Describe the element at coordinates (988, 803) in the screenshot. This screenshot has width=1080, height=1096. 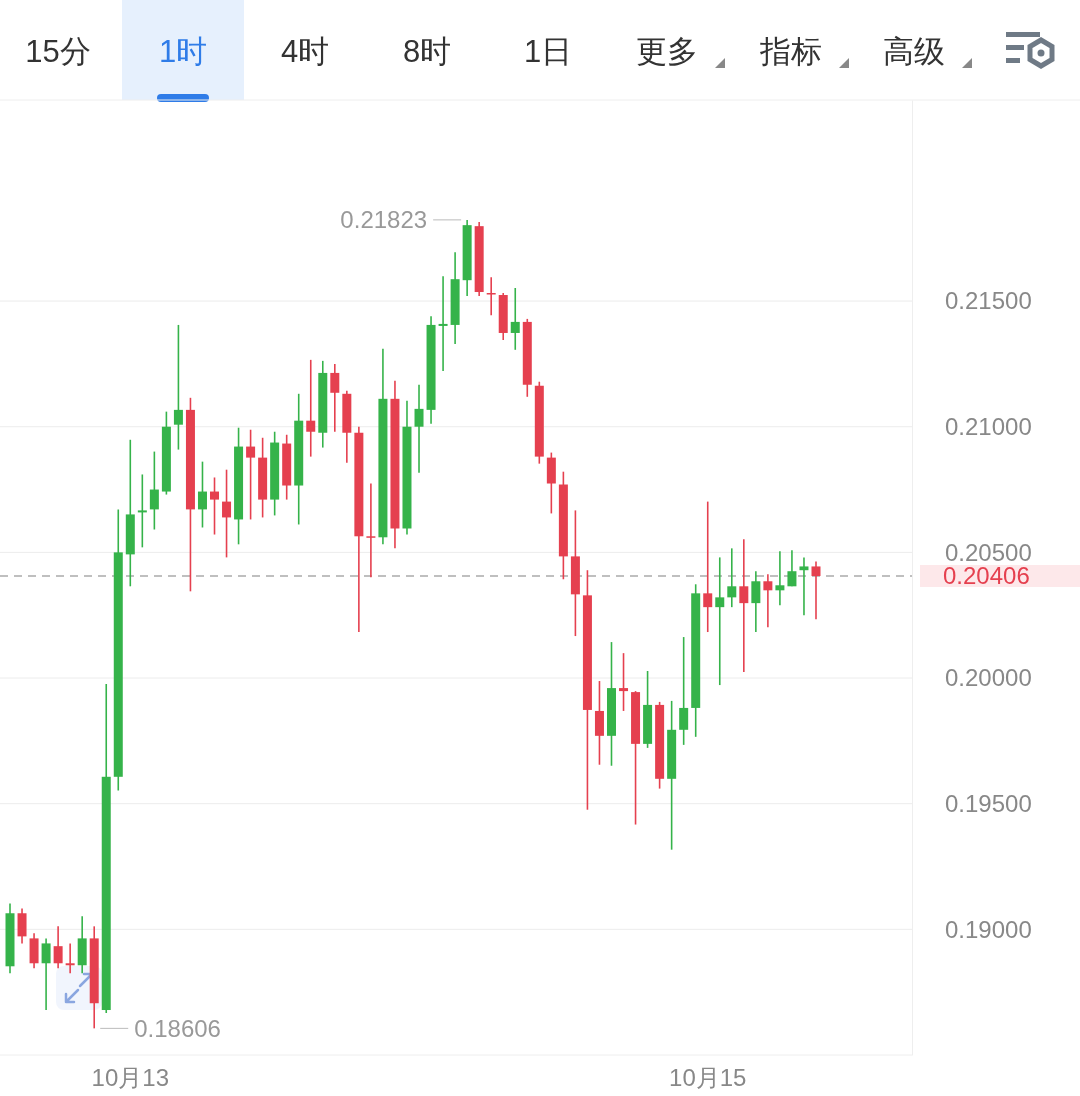
I see `y-tick-label: 0.19500` at that location.